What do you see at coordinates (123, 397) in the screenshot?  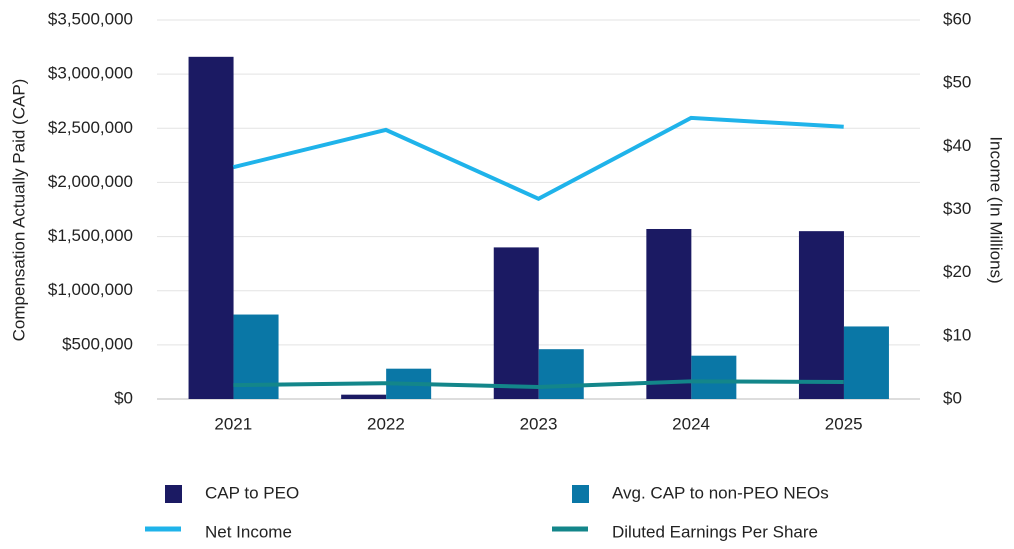 I see `y-tick-label: $0` at bounding box center [123, 397].